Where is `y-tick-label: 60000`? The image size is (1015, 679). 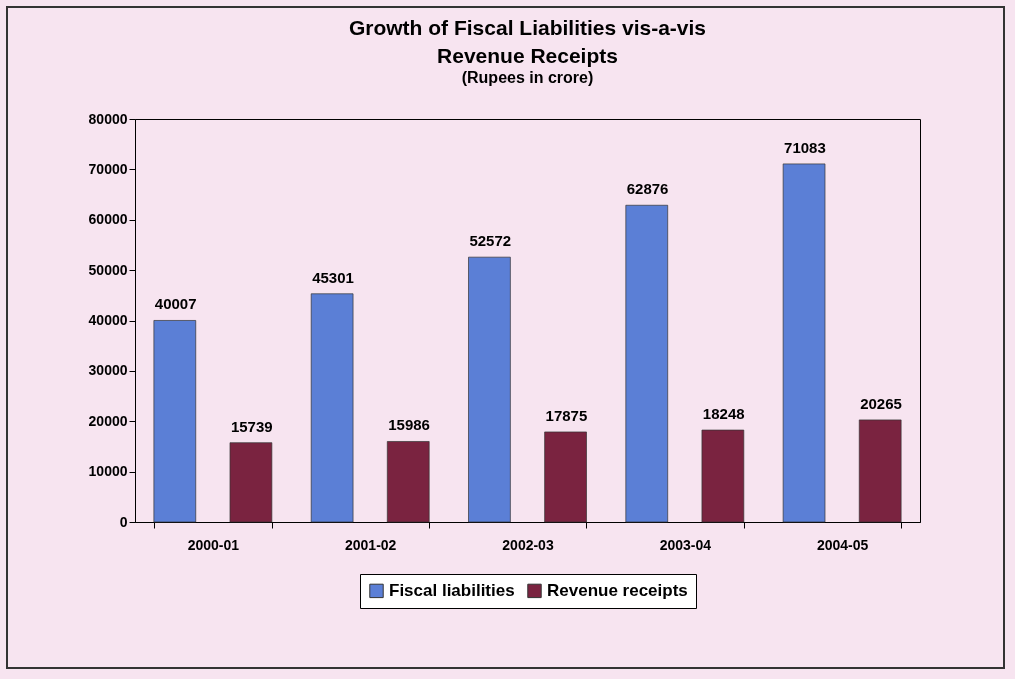 y-tick-label: 60000 is located at coordinates (108, 219).